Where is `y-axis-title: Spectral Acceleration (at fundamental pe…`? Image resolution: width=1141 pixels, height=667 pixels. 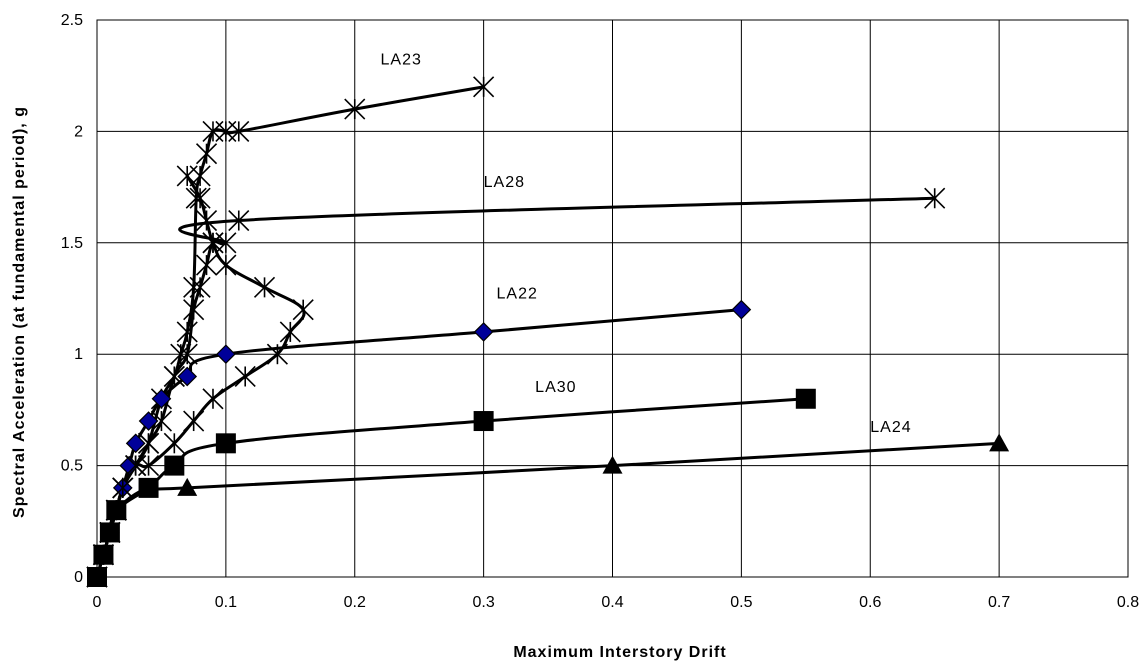 y-axis-title: Spectral Acceleration (at fundamental pe… is located at coordinates (19, 312).